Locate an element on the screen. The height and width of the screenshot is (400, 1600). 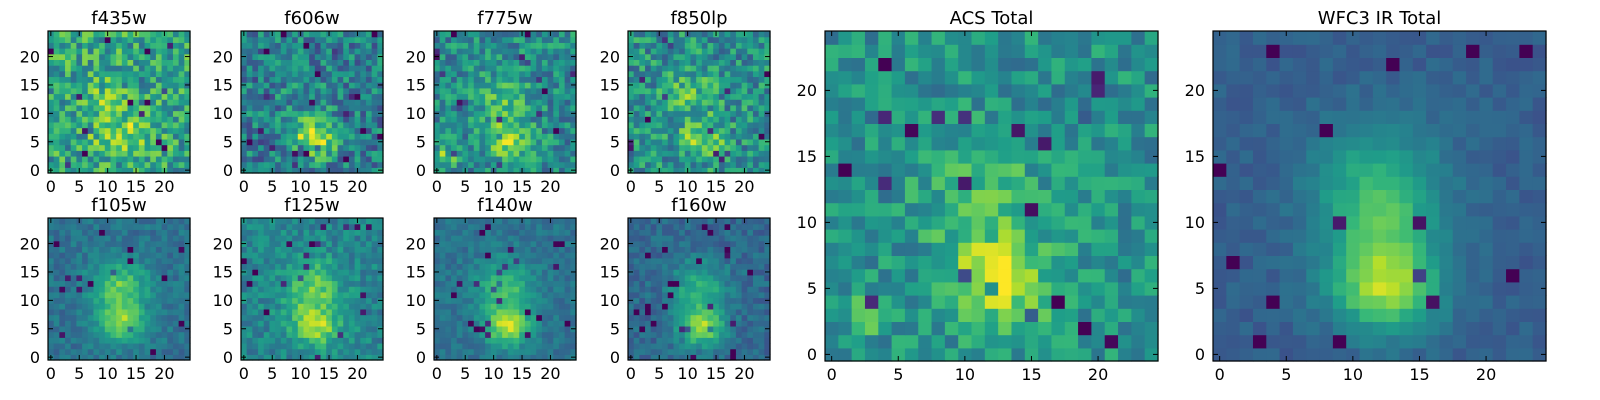
panel-title: f105w is located at coordinates (118, 205).